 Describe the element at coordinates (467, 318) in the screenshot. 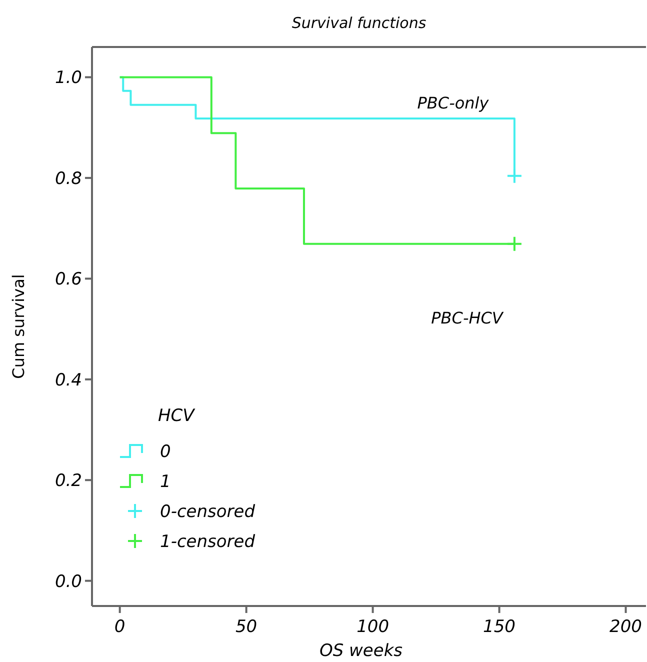

I see `annotation: PBC-HCV` at that location.